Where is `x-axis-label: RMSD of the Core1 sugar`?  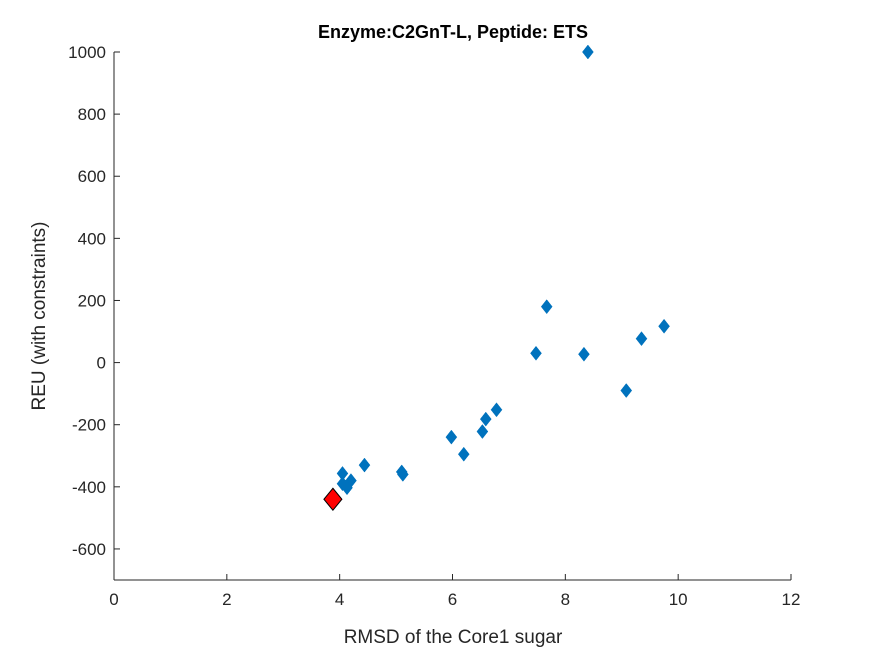
x-axis-label: RMSD of the Core1 sugar is located at coordinates (453, 637).